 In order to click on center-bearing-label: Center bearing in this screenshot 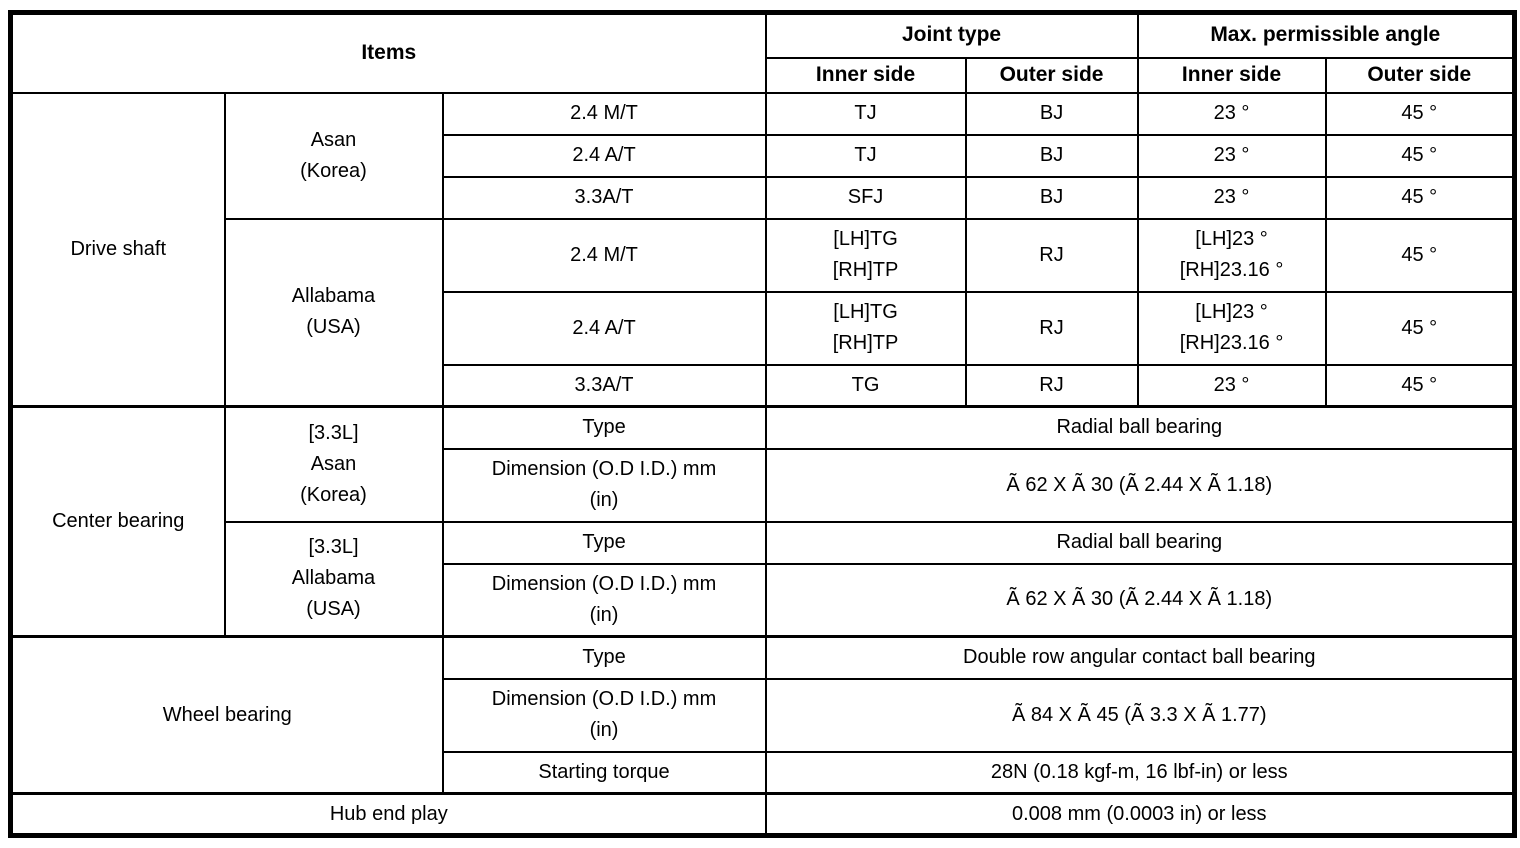, I will do `click(117, 521)`.